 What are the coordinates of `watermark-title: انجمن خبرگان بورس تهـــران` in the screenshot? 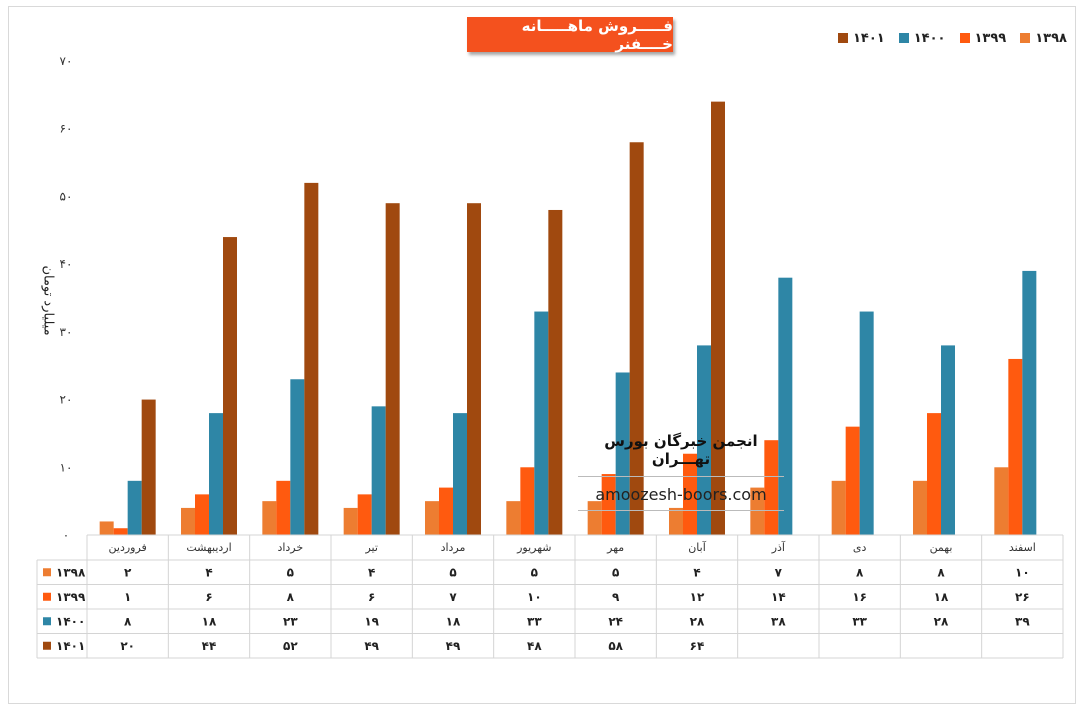 It's located at (681, 454).